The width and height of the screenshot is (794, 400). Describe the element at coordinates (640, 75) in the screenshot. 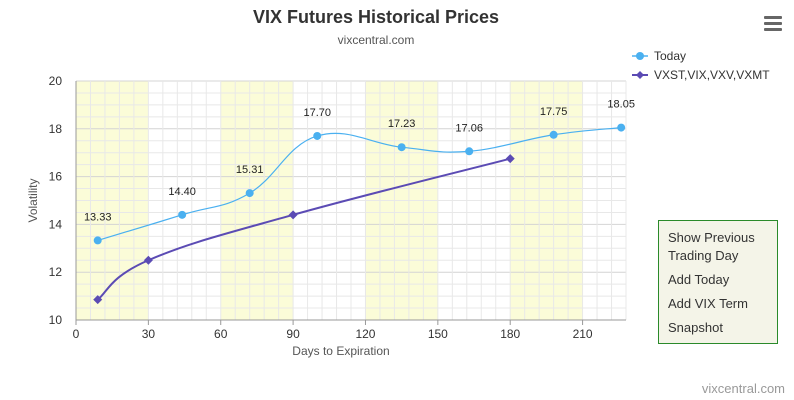

I see `legend-diamond-icon` at that location.